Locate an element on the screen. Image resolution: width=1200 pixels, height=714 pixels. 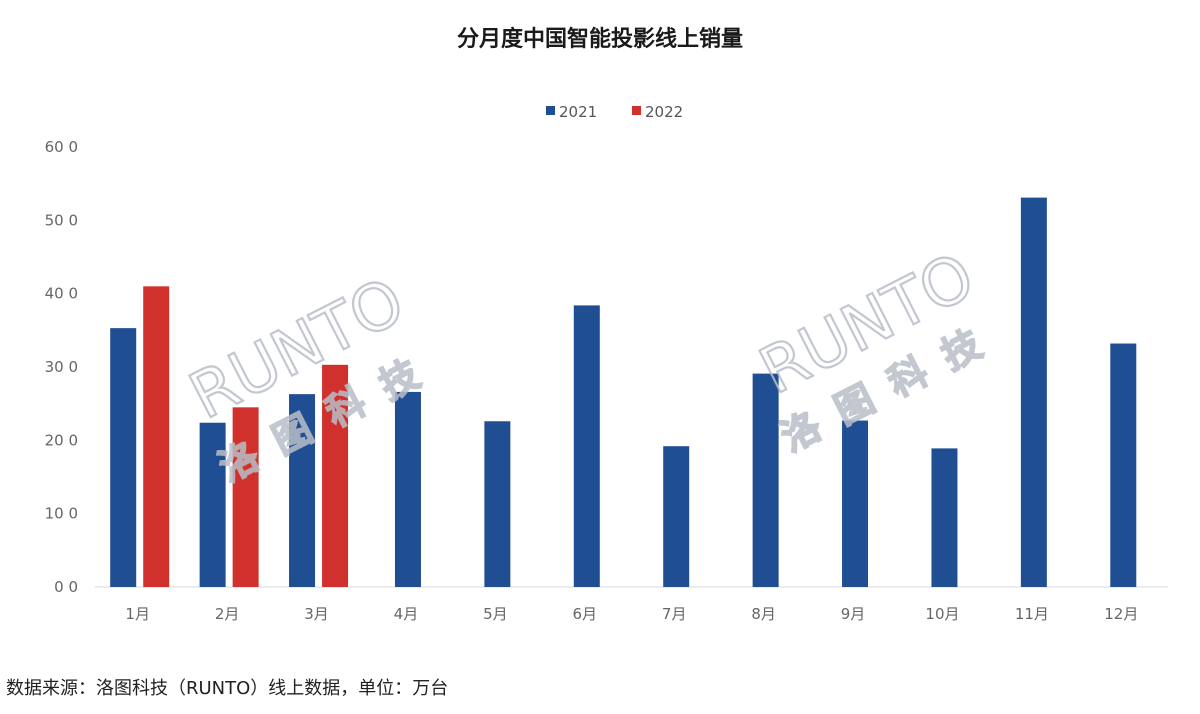
legend-swatch-2022 is located at coordinates (636, 110).